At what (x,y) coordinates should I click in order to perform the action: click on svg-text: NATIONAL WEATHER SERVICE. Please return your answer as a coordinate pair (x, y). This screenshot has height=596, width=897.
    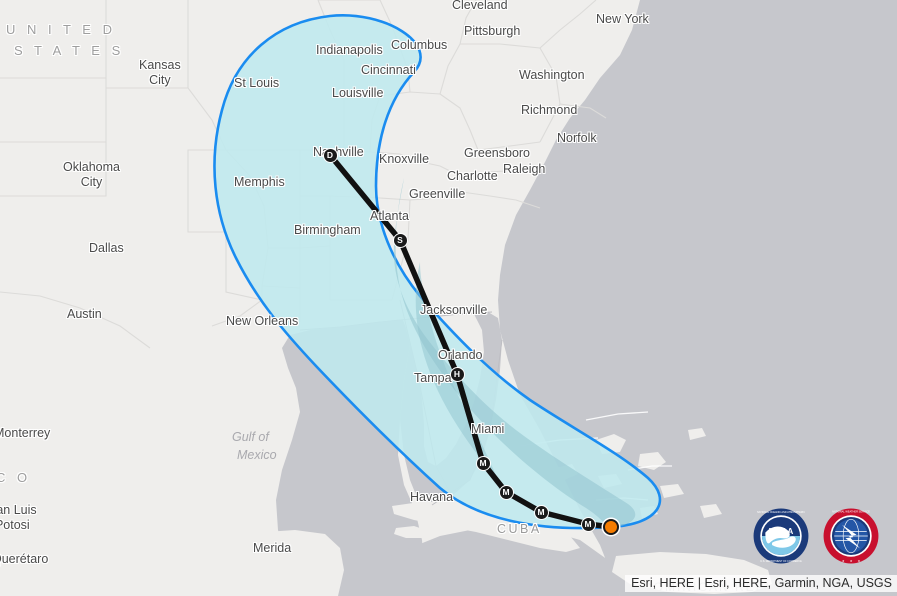
    Looking at the image, I should click on (851, 511).